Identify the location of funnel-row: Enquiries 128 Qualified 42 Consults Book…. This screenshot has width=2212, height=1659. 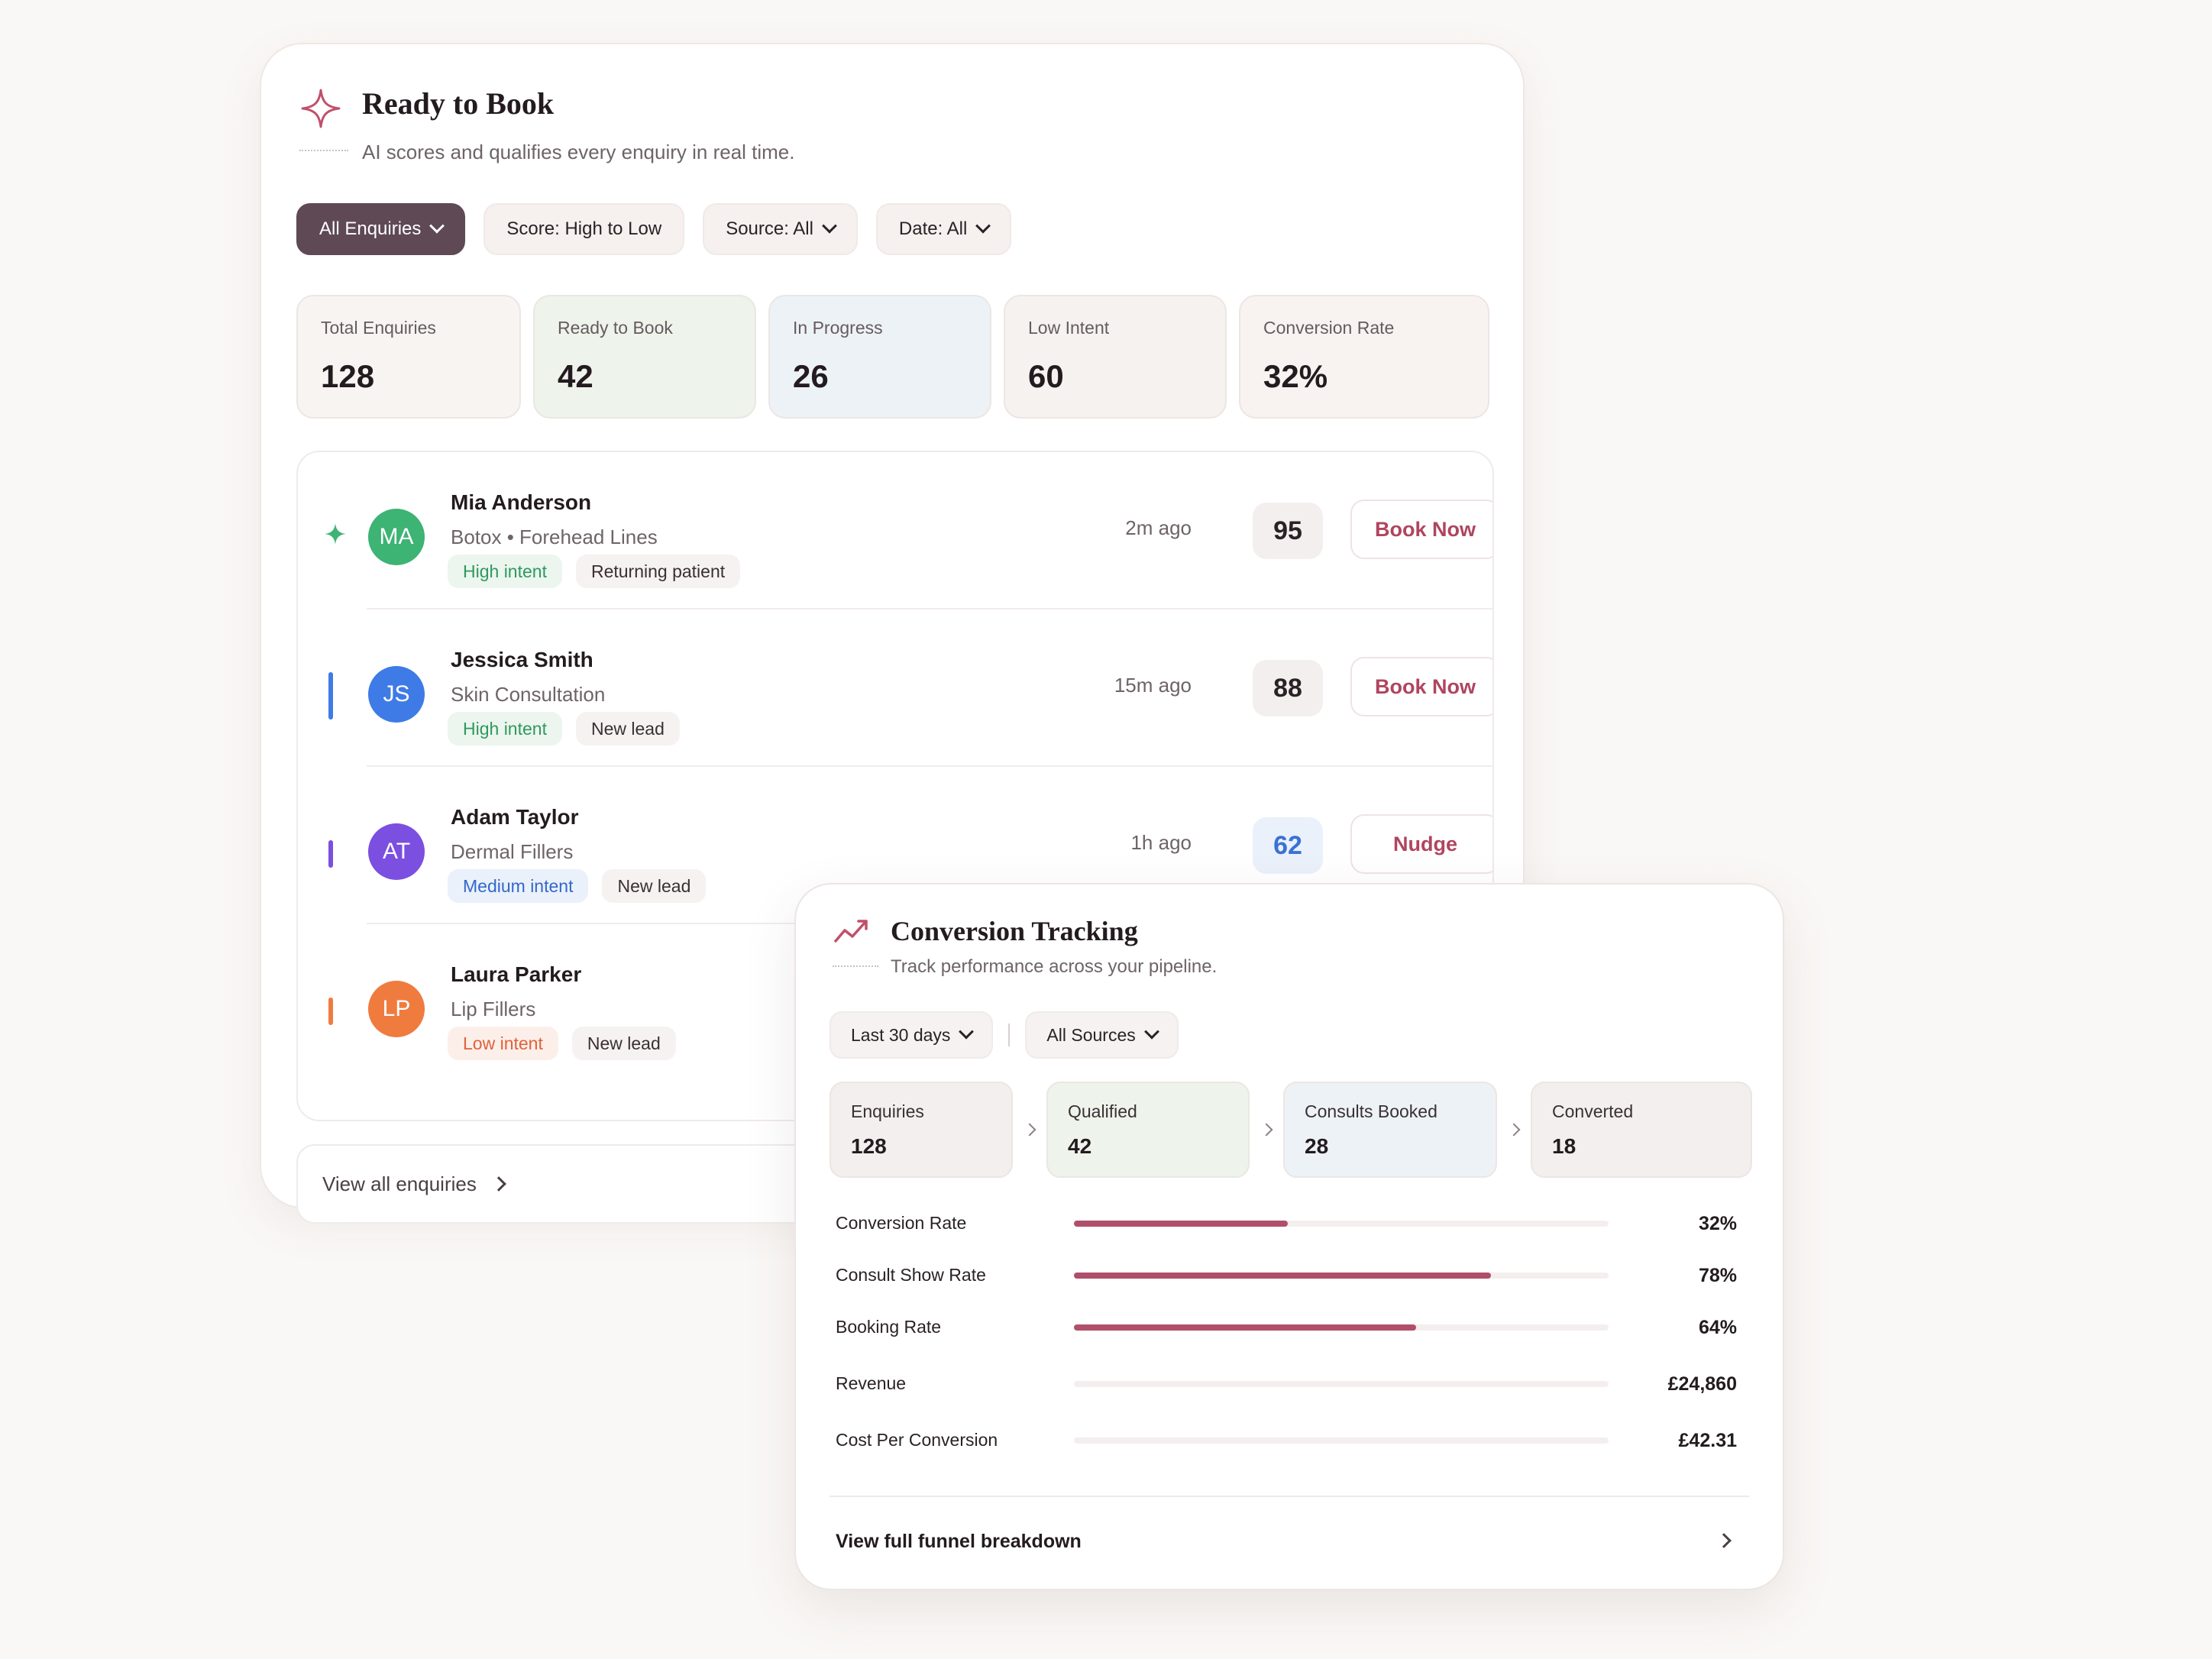
(1291, 1130).